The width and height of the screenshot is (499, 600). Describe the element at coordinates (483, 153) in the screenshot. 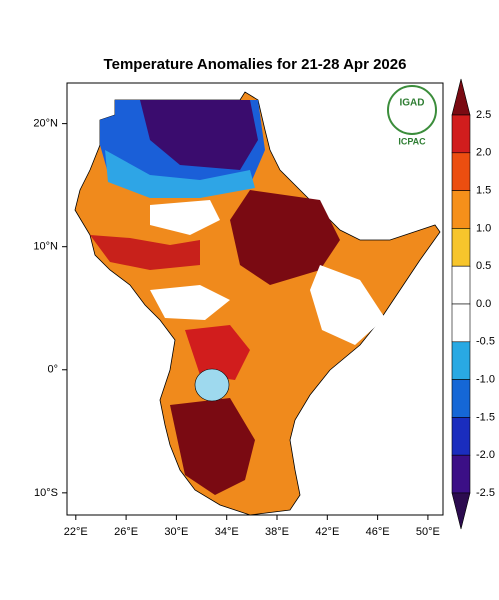

I see `colorbar-label: 2.0` at that location.